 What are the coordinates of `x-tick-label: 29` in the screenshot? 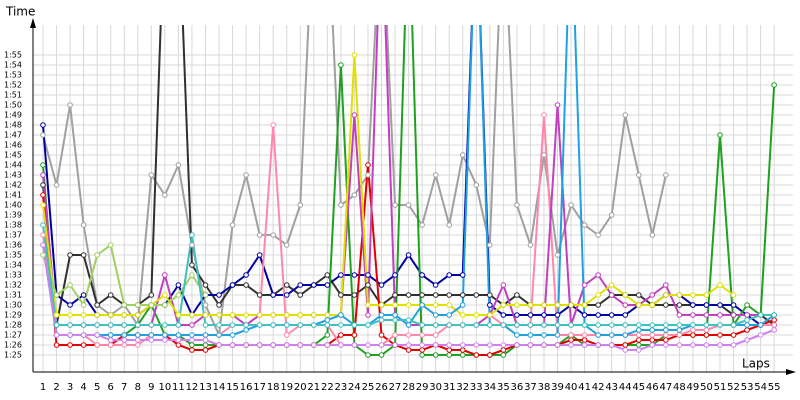 It's located at (422, 387).